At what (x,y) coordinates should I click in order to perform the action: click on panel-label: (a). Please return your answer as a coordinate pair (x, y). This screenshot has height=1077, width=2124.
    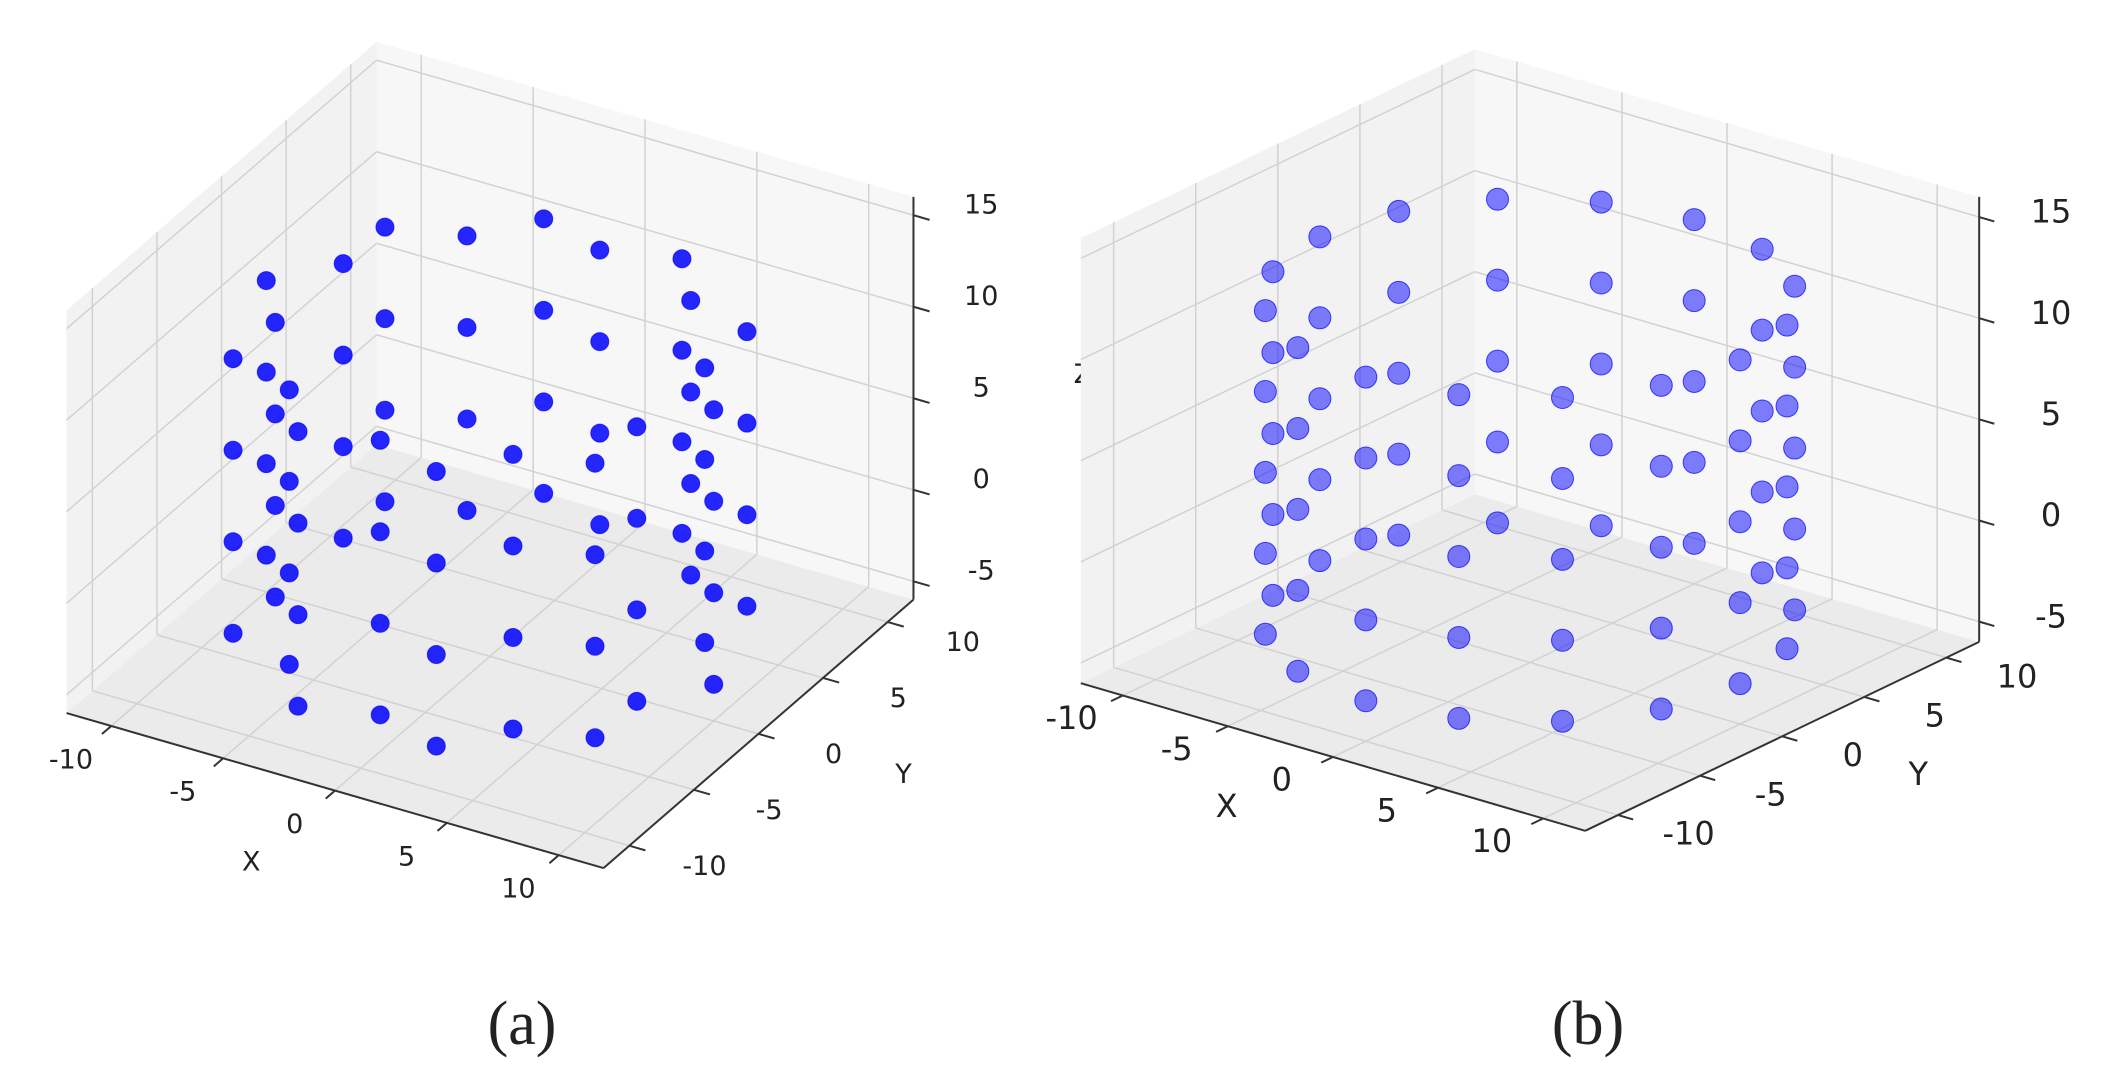
    Looking at the image, I should click on (522, 1024).